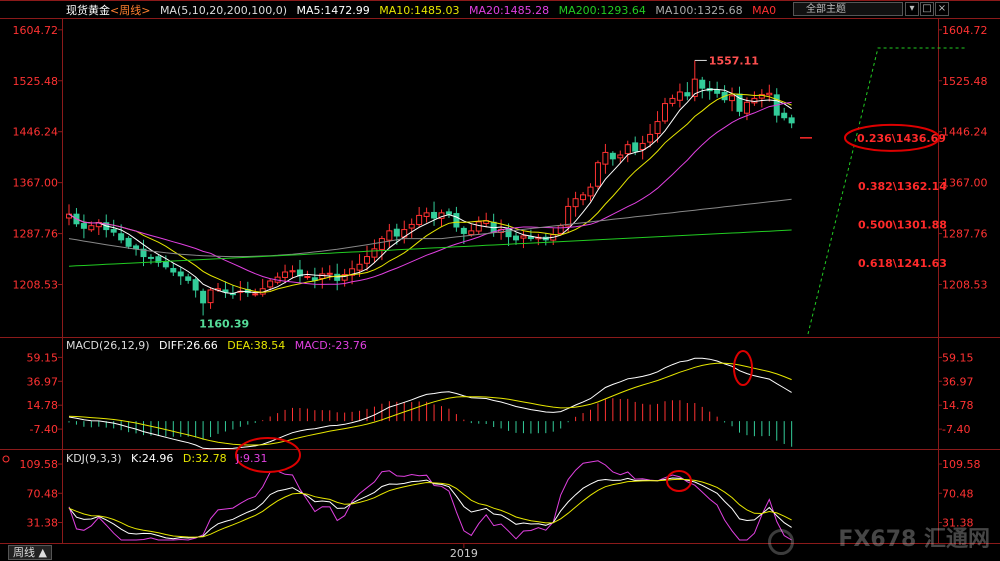 This screenshot has width=1000, height=561. Describe the element at coordinates (734, 60) in the screenshot. I see `high-label: 1557.11` at that location.